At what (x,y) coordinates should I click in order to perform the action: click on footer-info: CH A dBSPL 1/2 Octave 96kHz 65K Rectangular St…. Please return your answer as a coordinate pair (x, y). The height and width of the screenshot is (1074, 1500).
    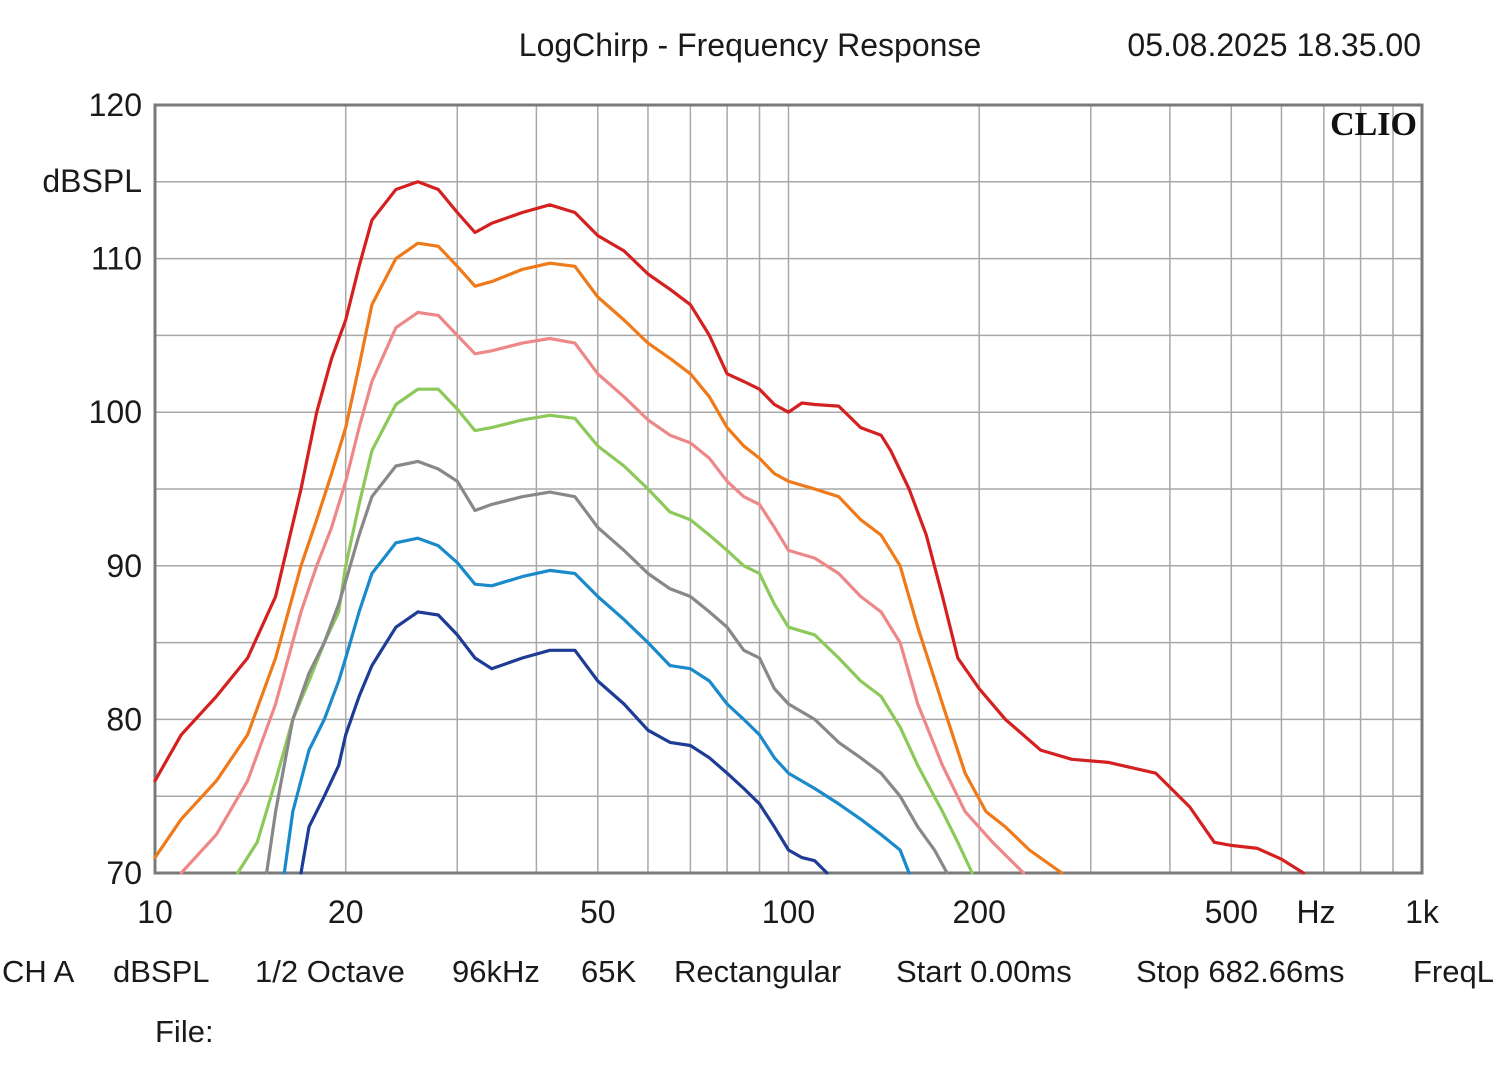
    Looking at the image, I should click on (748, 971).